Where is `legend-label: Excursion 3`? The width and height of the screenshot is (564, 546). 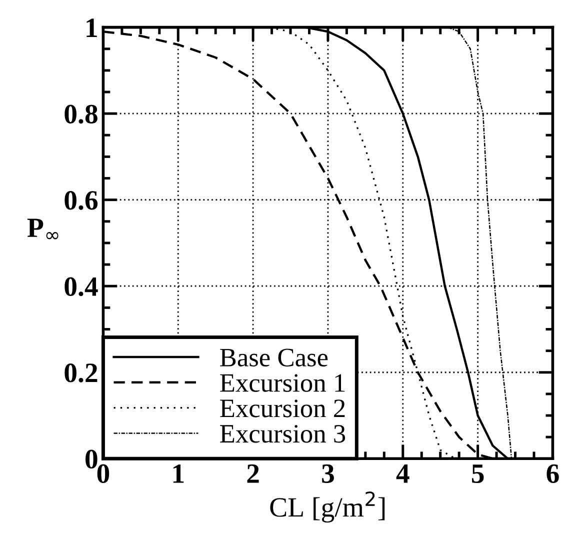
legend-label: Excursion 3 is located at coordinates (283, 433).